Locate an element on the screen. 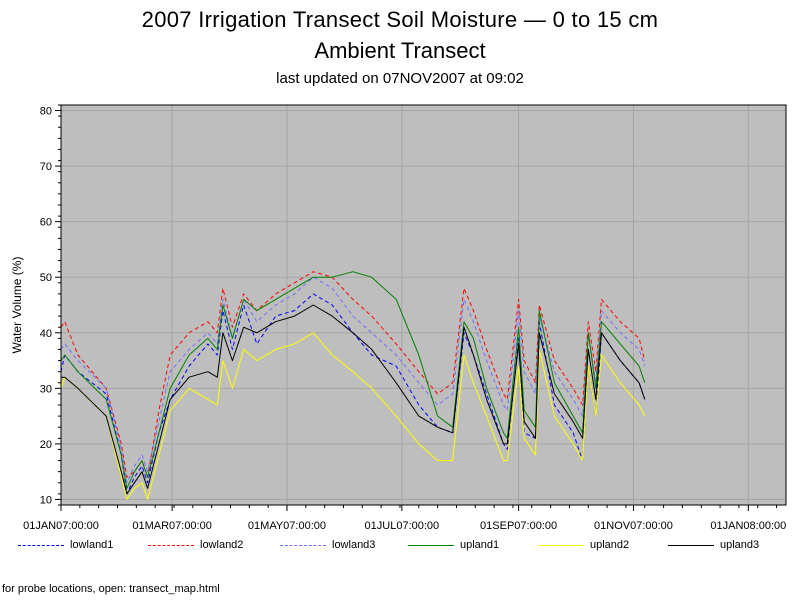  x-tick-label: 01JAN07:00:00 is located at coordinates (61, 526).